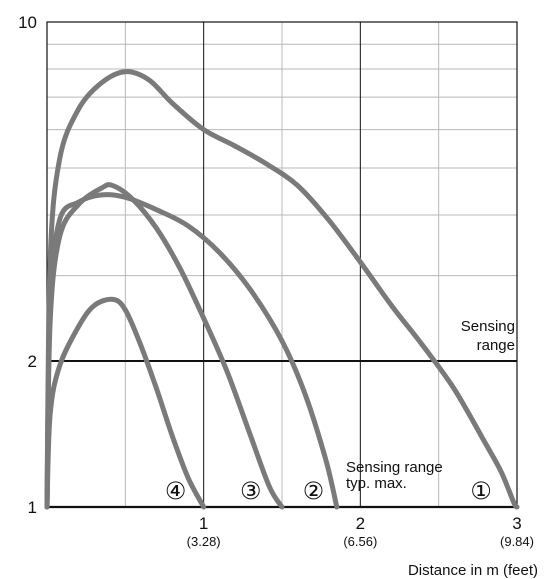 The width and height of the screenshot is (546, 579). I want to click on annotation-label-line2: typ. max., so click(376, 483).